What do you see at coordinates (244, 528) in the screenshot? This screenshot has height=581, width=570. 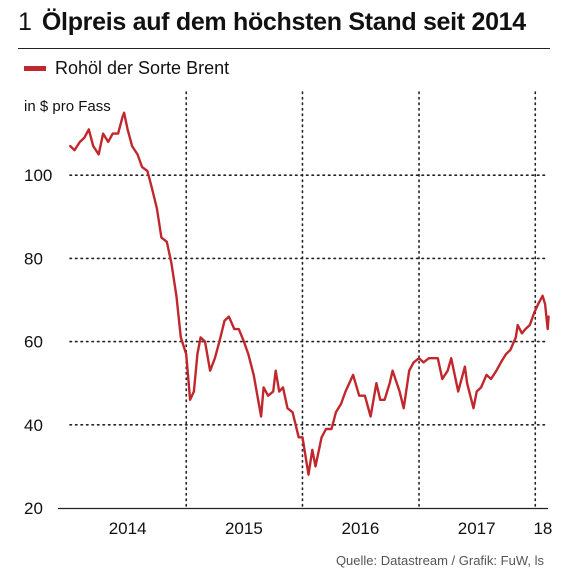 I see `x-tick-label: 2015` at bounding box center [244, 528].